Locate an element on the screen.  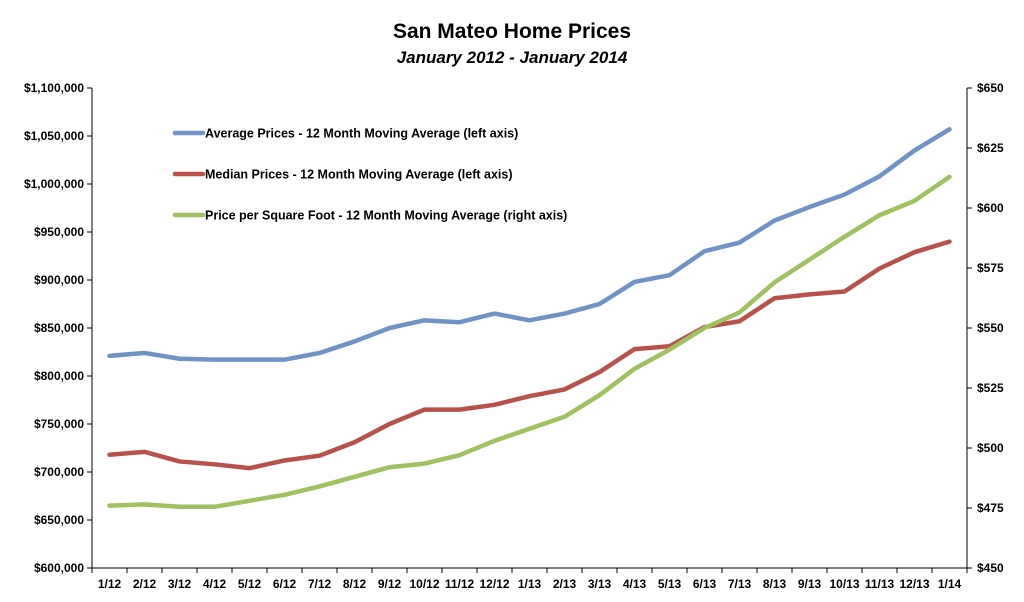
y-right-tick-label: $600 is located at coordinates (990, 208).